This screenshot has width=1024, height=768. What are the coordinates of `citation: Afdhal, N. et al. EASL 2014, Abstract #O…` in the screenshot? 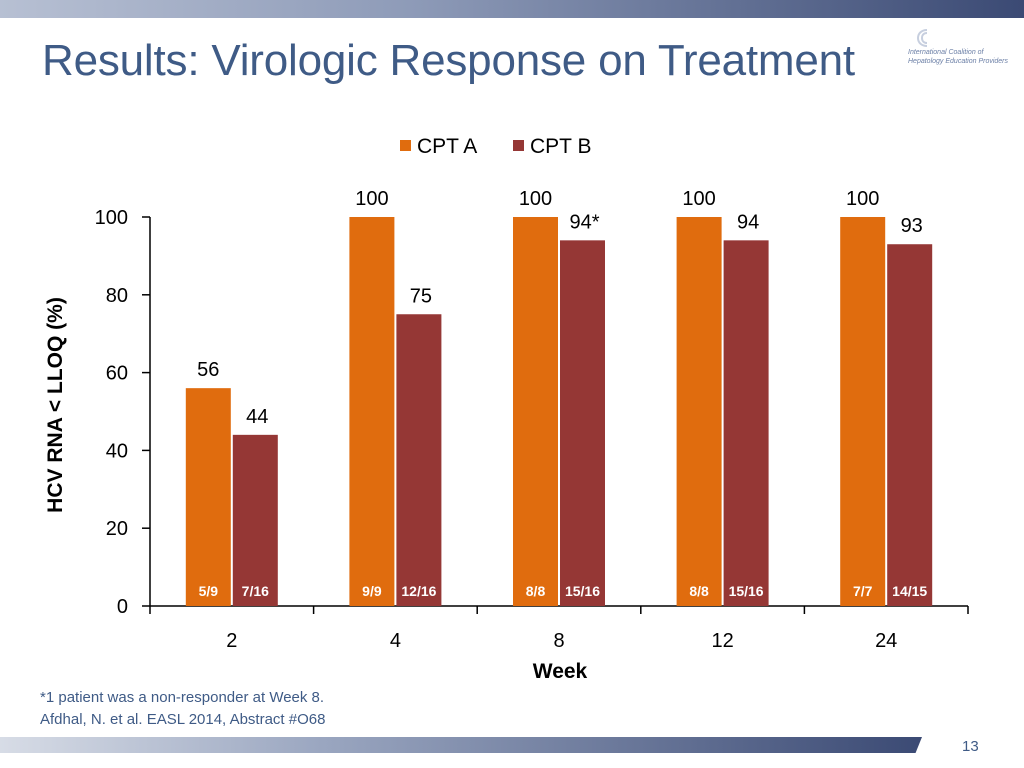 It's located at (183, 719).